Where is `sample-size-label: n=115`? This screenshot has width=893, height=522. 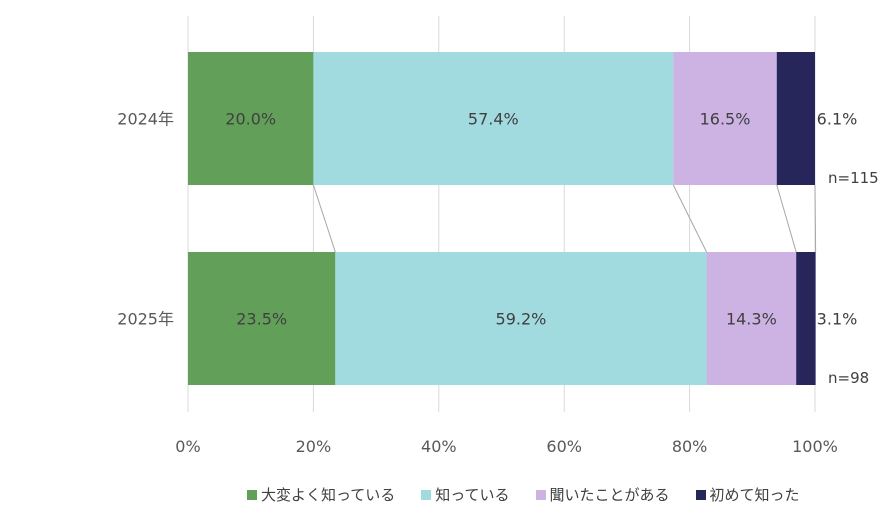
sample-size-label: n=115 is located at coordinates (853, 178).